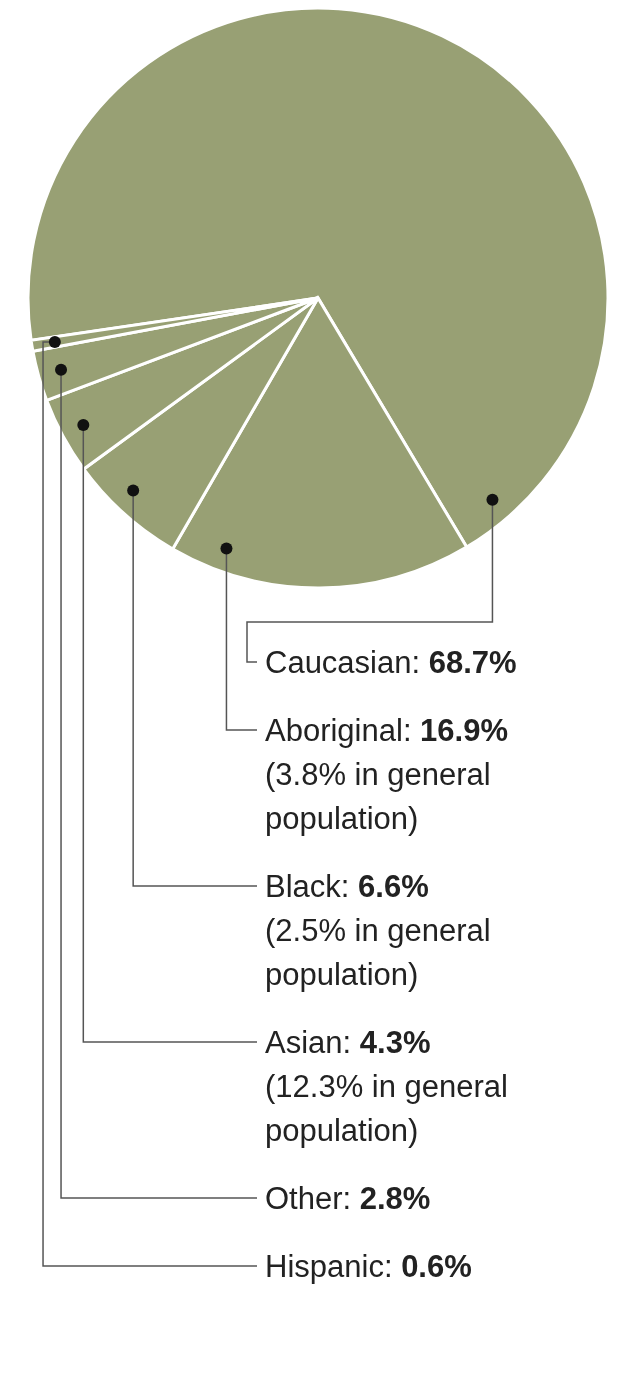 The width and height of the screenshot is (640, 1393). I want to click on text: (2.5% in general population), so click(378, 952).